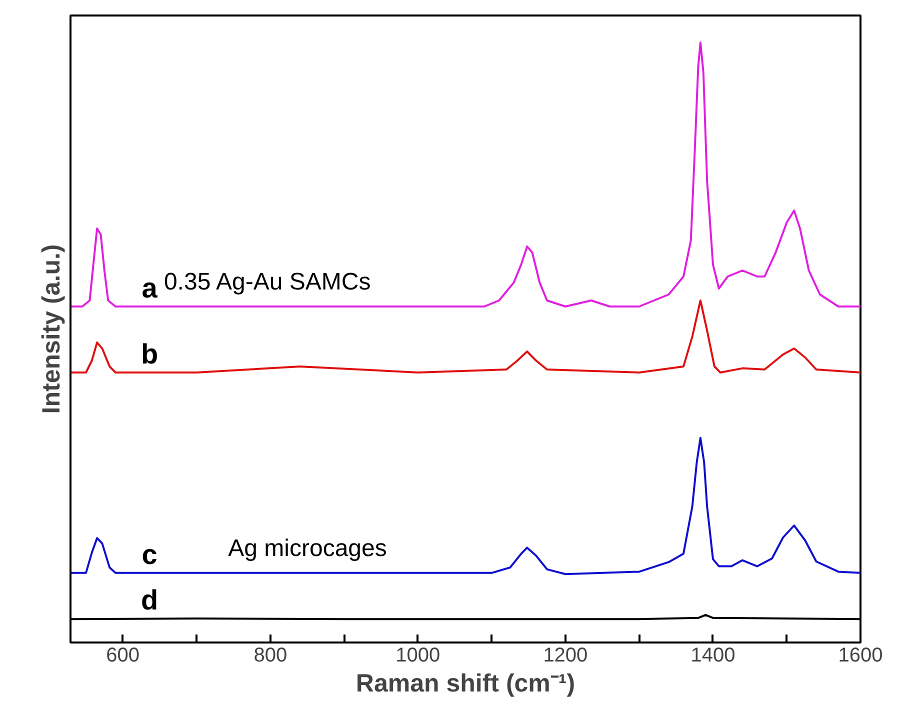 The height and width of the screenshot is (713, 901). I want to click on series-label: c, so click(150, 554).